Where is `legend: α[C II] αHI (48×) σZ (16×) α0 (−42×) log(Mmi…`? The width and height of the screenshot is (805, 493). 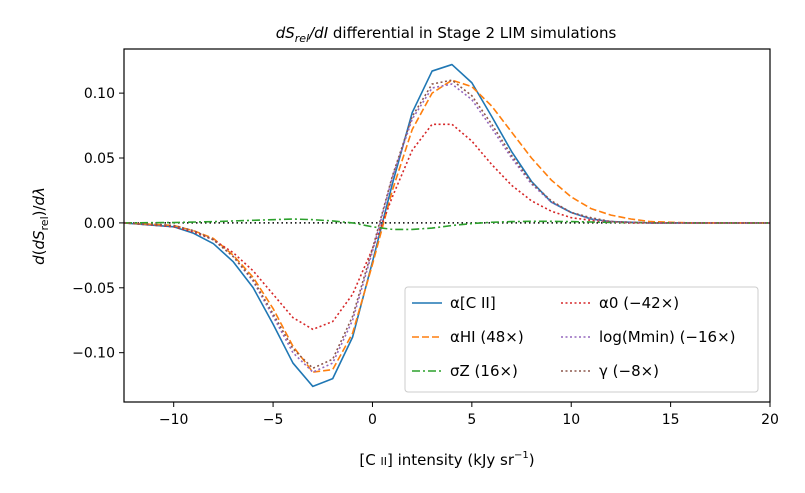
legend: α[C II] αHI (48×) σZ (16×) α0 (−42×) log(Mmi… is located at coordinates (581, 339).